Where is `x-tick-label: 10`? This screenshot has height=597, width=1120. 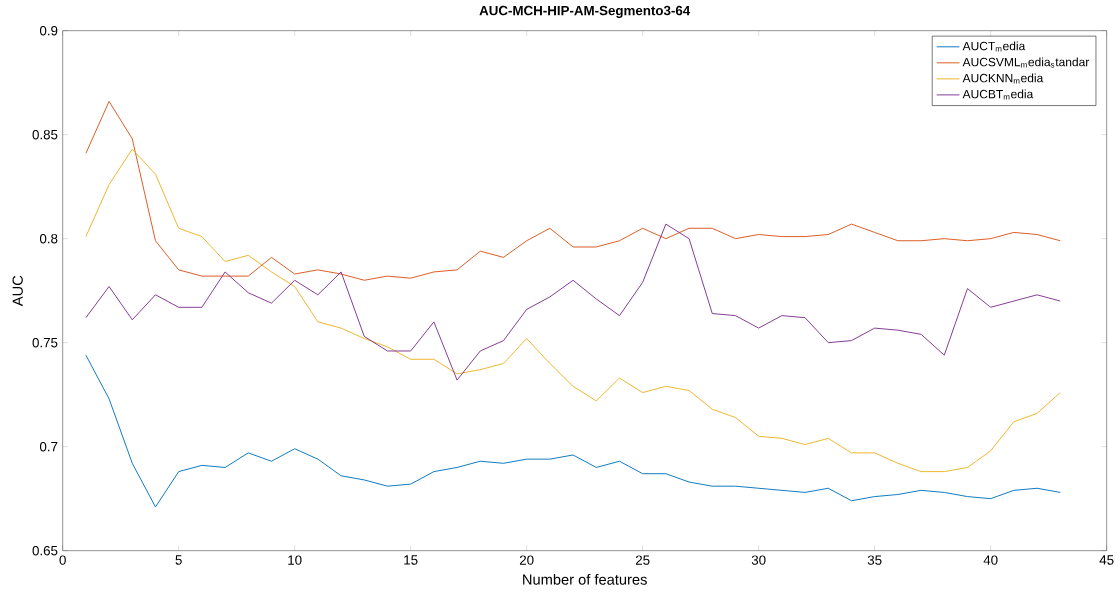 x-tick-label: 10 is located at coordinates (295, 560).